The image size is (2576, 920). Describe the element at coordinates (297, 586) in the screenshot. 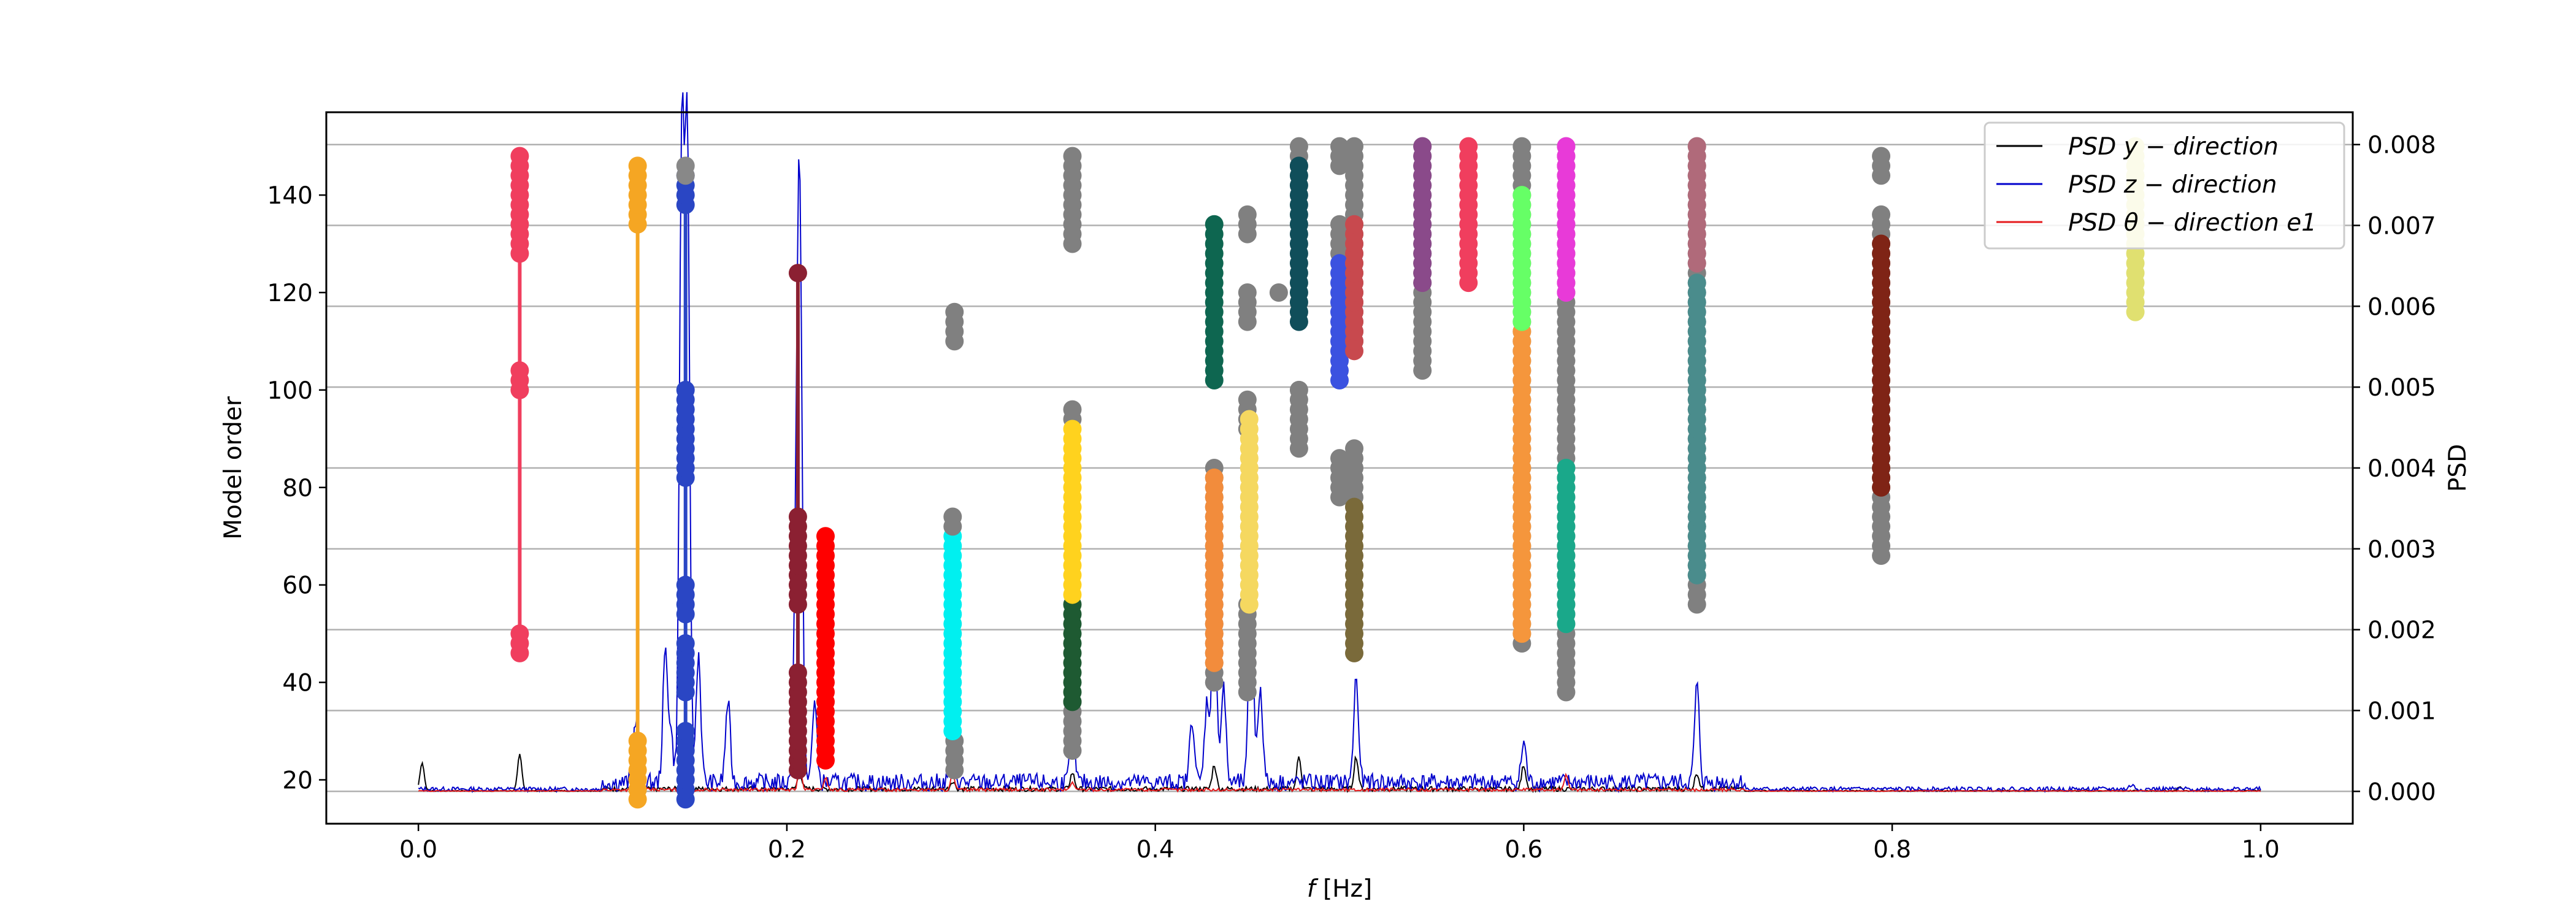

I see `left-y-tick-label: 60` at that location.